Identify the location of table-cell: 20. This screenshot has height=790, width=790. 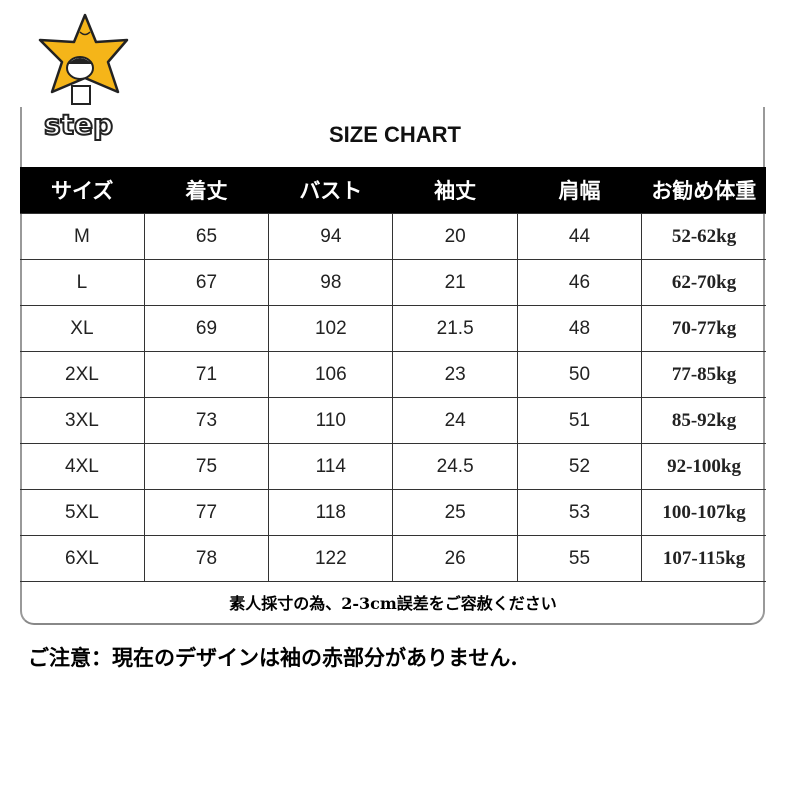
(455, 236).